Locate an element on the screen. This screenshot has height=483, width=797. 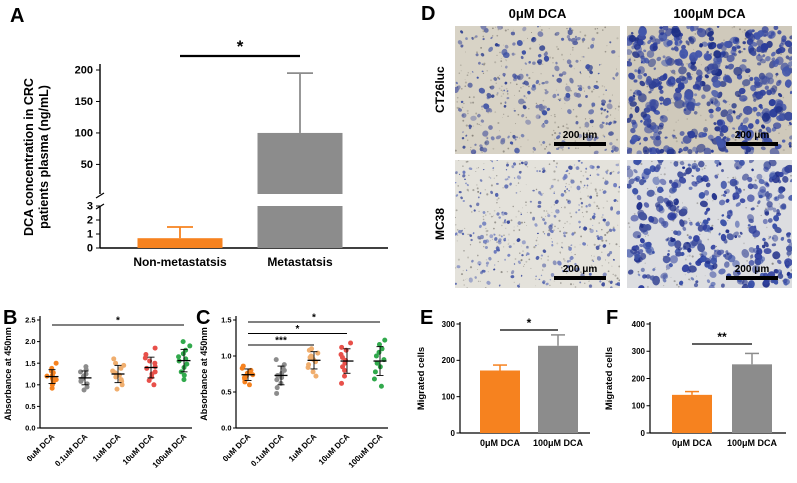
column-header-0um-dca: 0μM DCA is located at coordinates (537, 13).